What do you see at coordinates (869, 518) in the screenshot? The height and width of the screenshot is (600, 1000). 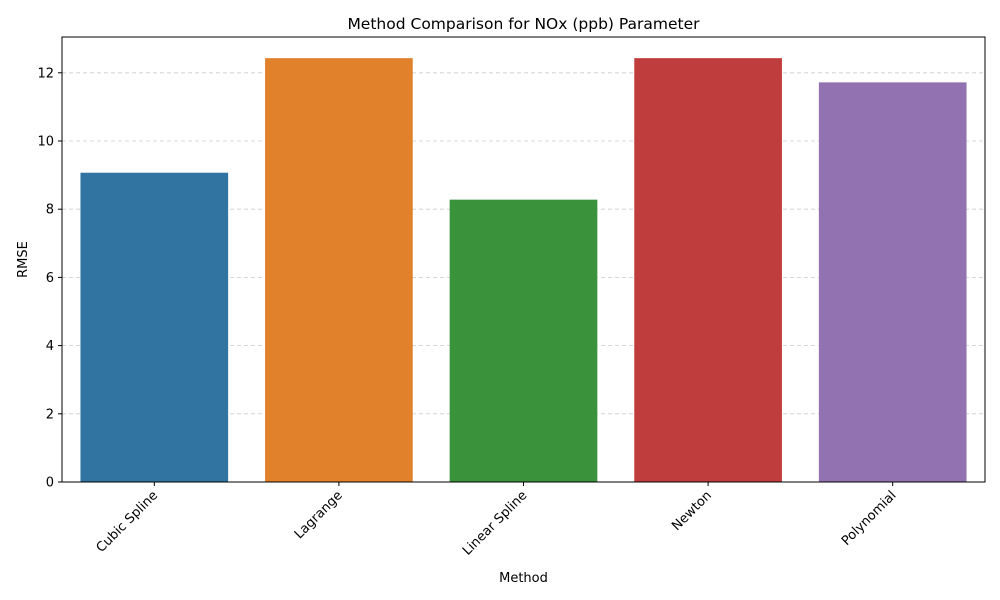 I see `x-tick-label: Polynomial` at bounding box center [869, 518].